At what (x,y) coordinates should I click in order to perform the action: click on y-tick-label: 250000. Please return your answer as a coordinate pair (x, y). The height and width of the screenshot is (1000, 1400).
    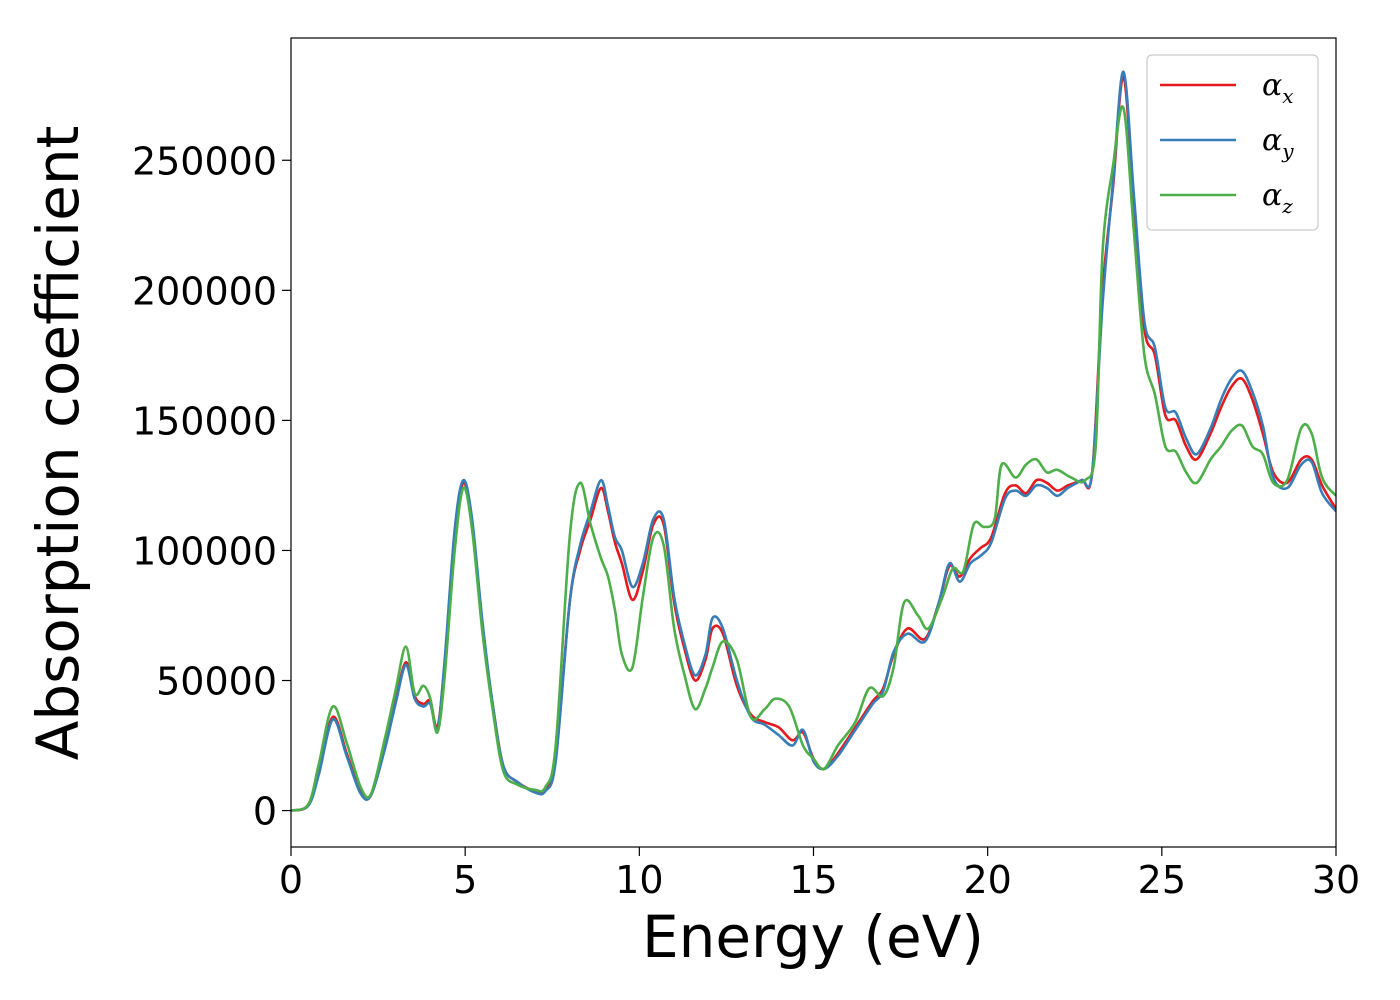
    Looking at the image, I should click on (204, 161).